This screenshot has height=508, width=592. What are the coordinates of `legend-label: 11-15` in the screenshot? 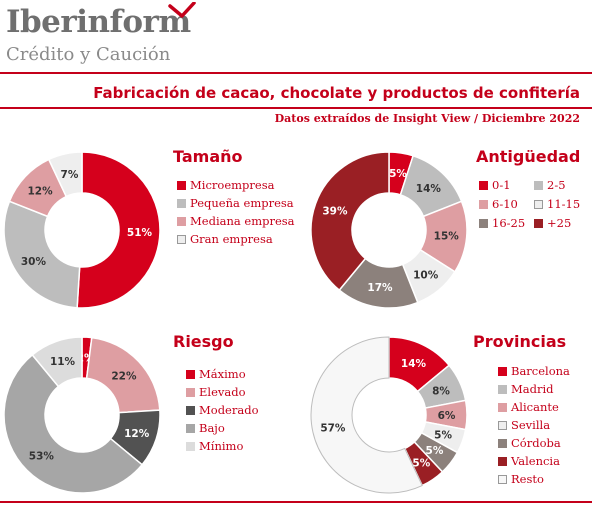 It's located at (564, 204).